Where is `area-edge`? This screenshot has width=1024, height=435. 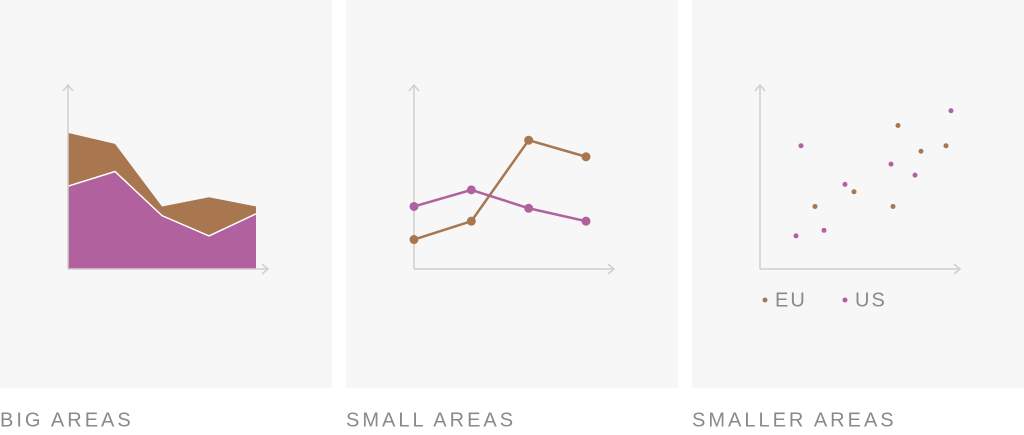
area-edge is located at coordinates (162, 203).